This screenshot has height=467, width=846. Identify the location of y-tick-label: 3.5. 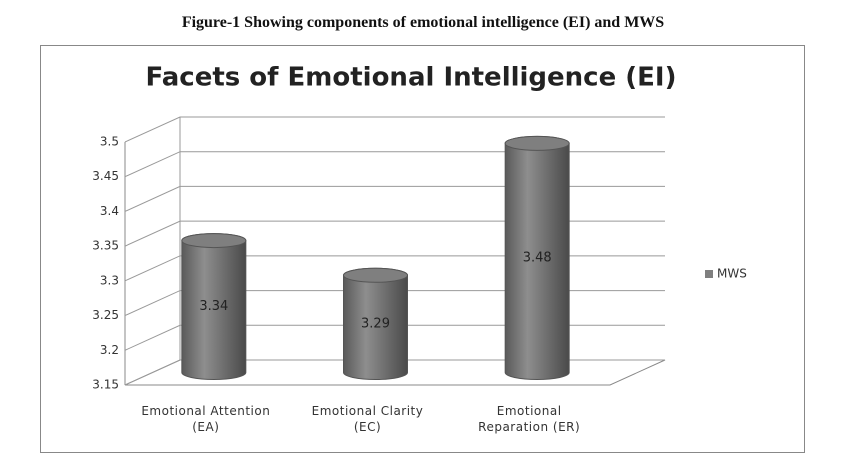
(109, 142).